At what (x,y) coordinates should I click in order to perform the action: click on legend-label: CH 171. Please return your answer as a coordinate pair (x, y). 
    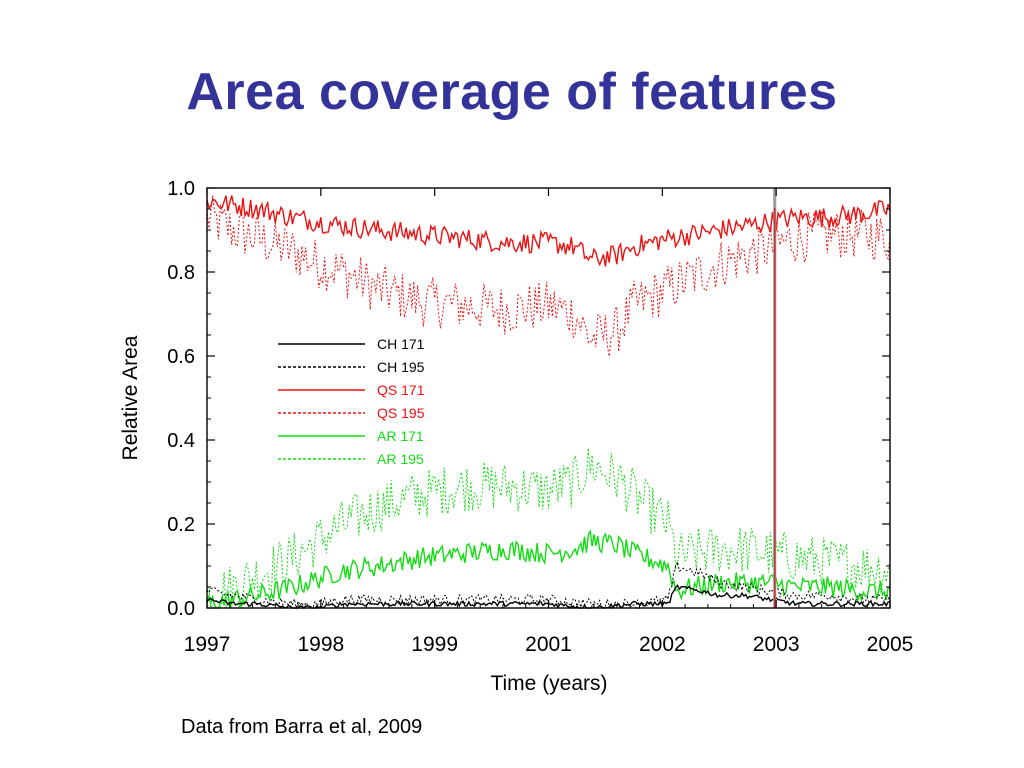
    Looking at the image, I should click on (401, 344).